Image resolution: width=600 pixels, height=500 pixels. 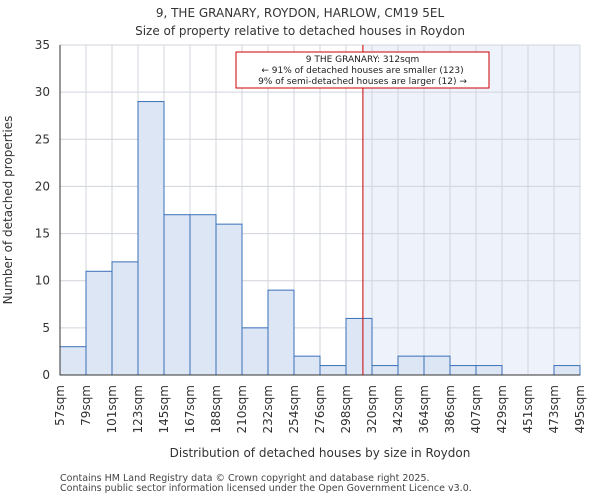 I want to click on x-tick-label: 188sqm, so click(x=216, y=409).